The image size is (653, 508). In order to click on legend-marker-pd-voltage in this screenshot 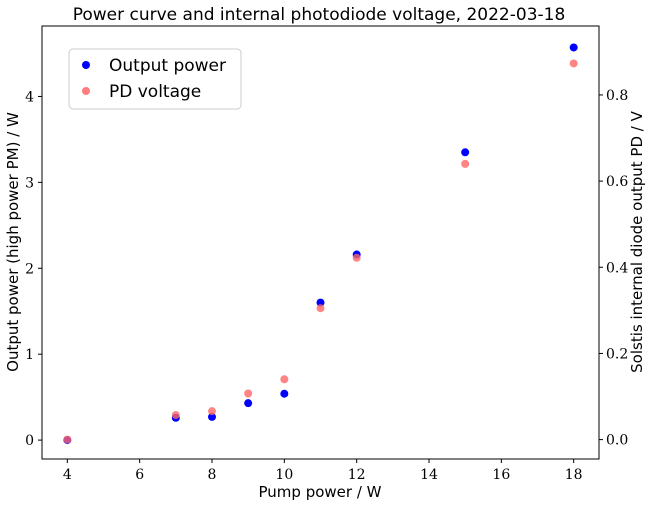, I will do `click(86, 91)`.